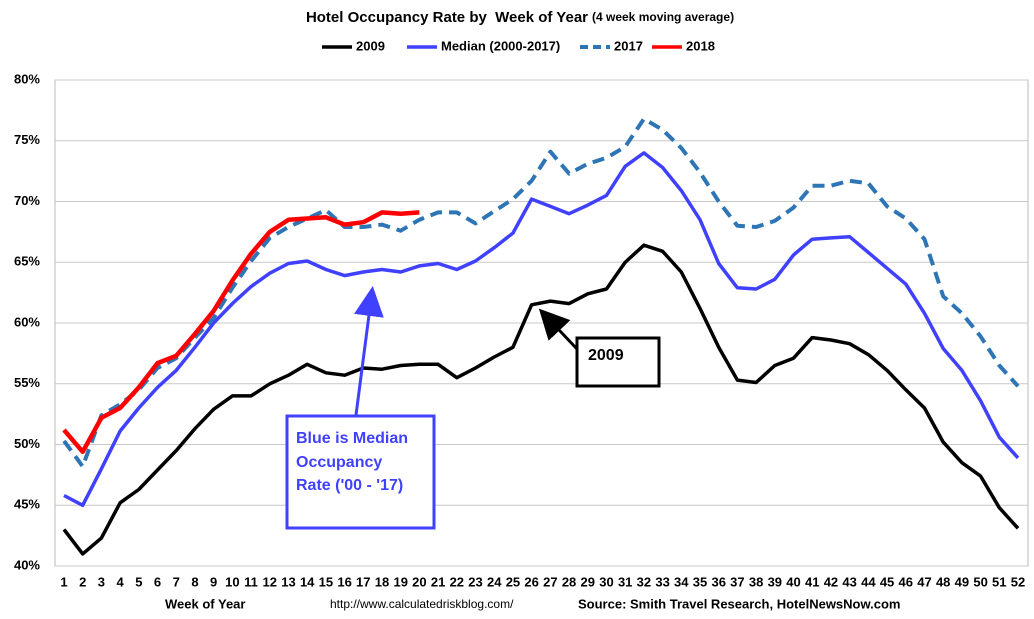 The height and width of the screenshot is (619, 1034). What do you see at coordinates (644, 581) in the screenshot?
I see `x-tick-label: 32` at bounding box center [644, 581].